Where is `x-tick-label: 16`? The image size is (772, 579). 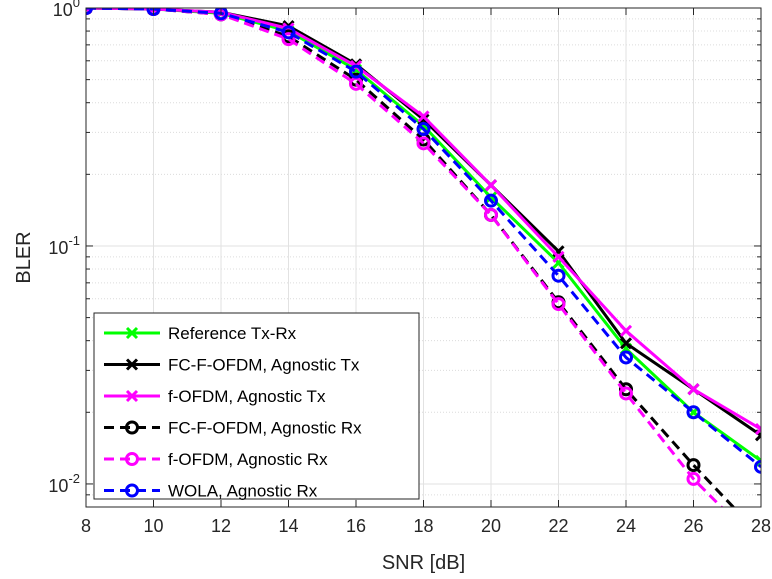
x-tick-label: 16 is located at coordinates (356, 526).